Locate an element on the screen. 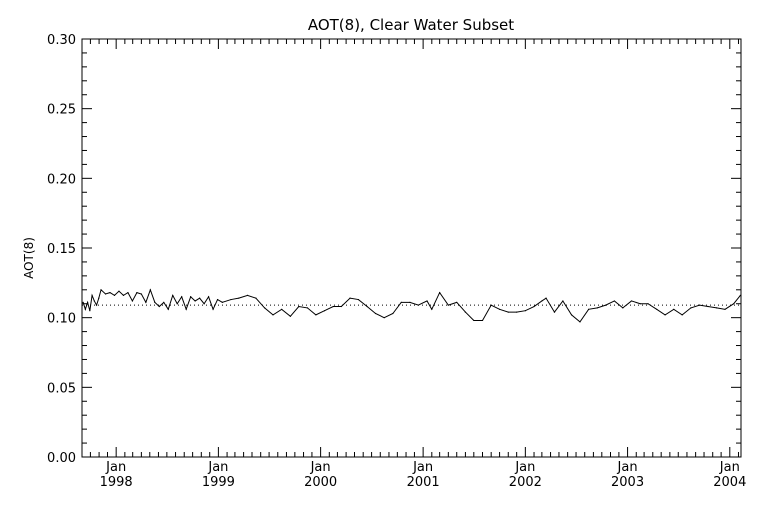 The height and width of the screenshot is (512, 768). y-tick-label: 0.15 is located at coordinates (61, 249).